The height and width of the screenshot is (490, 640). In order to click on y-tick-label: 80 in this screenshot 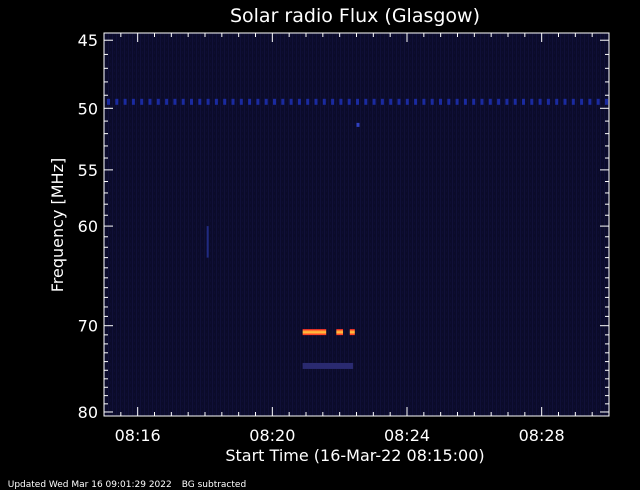, I will do `click(88, 412)`.